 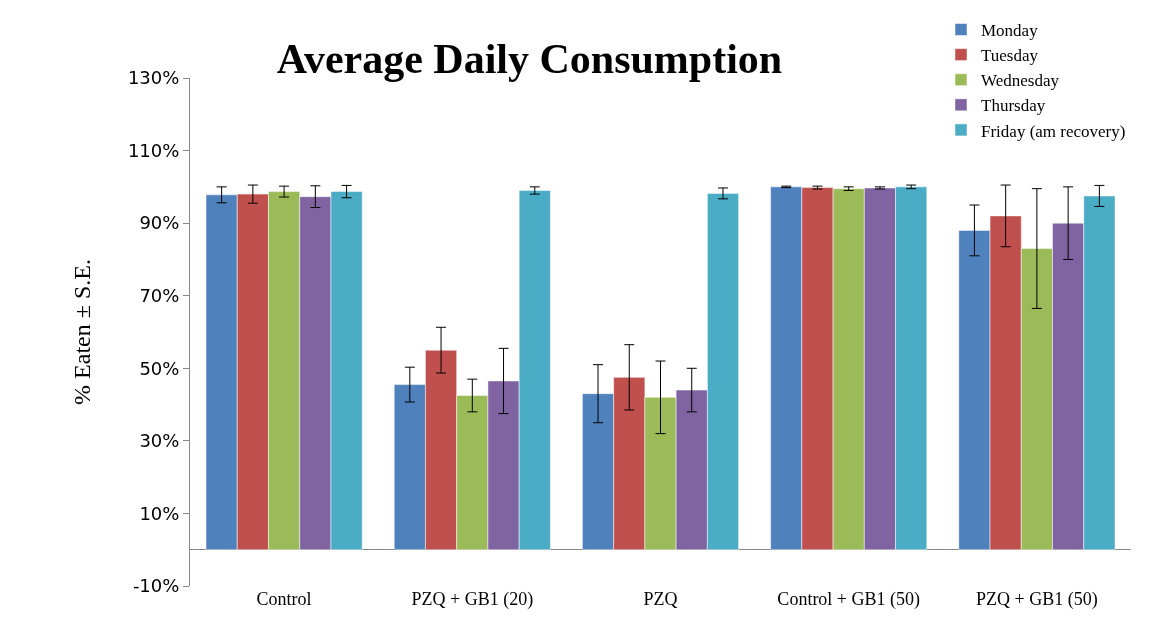 What do you see at coordinates (1020, 81) in the screenshot?
I see `legend-label: Wednesday` at bounding box center [1020, 81].